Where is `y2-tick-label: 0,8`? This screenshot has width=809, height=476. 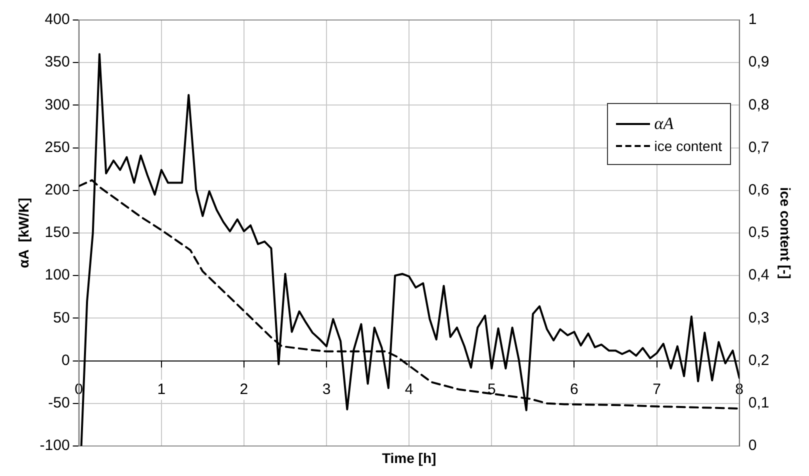 y2-tick-label: 0,8 is located at coordinates (759, 105).